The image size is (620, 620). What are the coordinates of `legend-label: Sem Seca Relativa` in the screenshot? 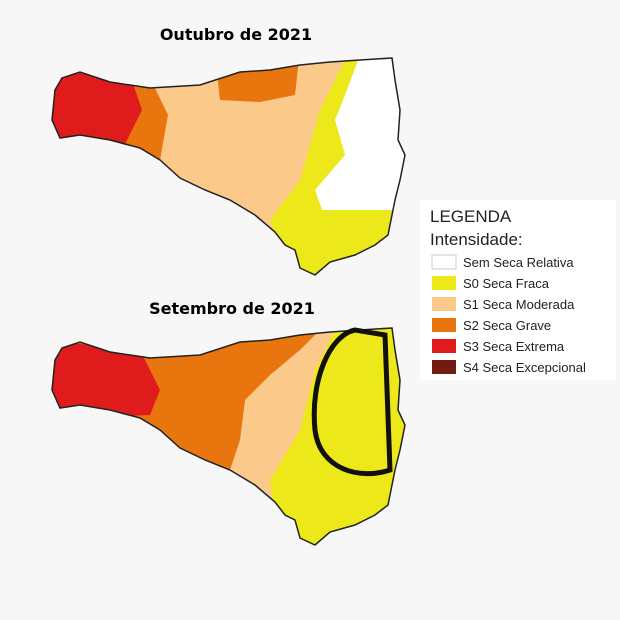 It's located at (518, 262).